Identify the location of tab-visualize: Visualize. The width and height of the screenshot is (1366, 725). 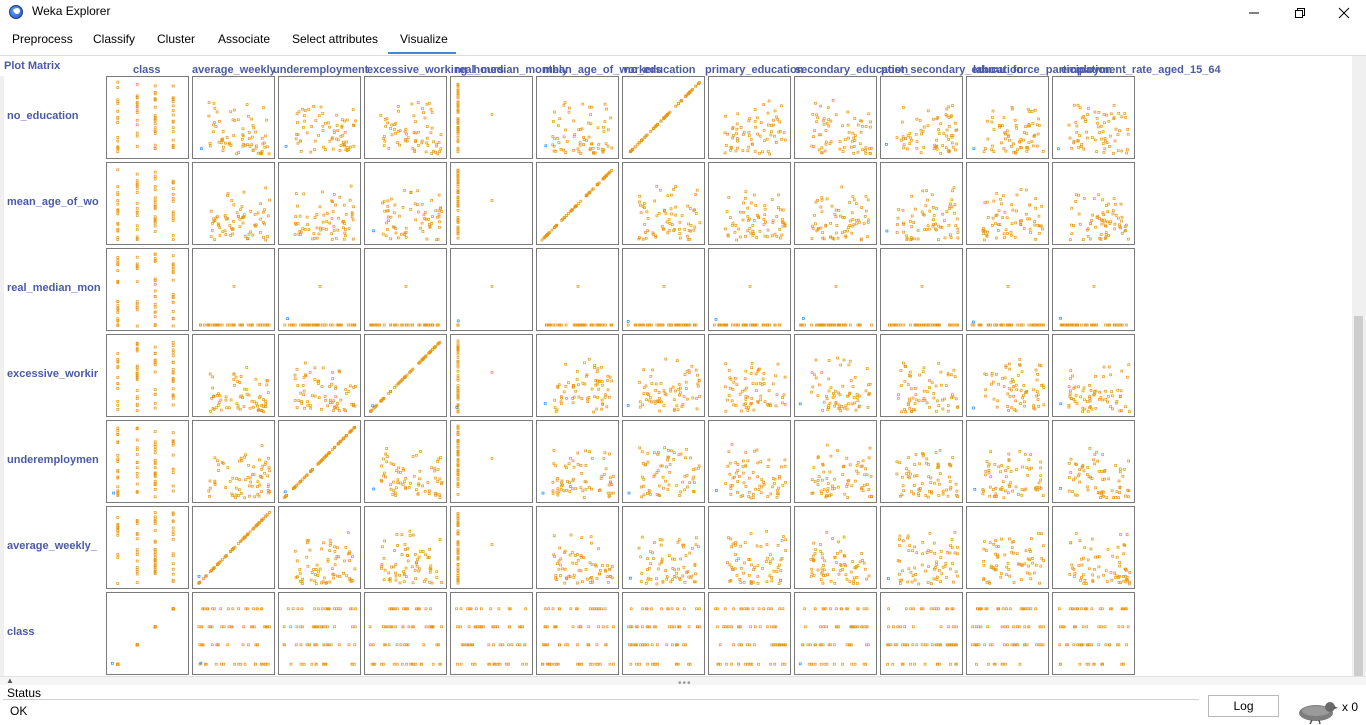
(424, 39).